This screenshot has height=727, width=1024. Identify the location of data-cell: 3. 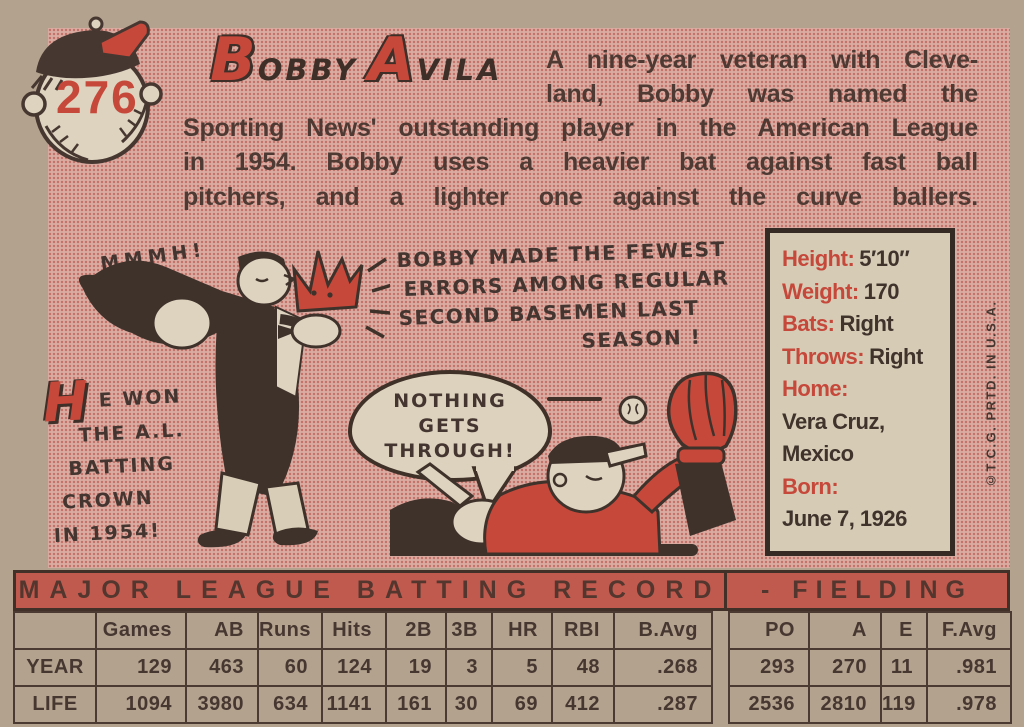
(470, 668).